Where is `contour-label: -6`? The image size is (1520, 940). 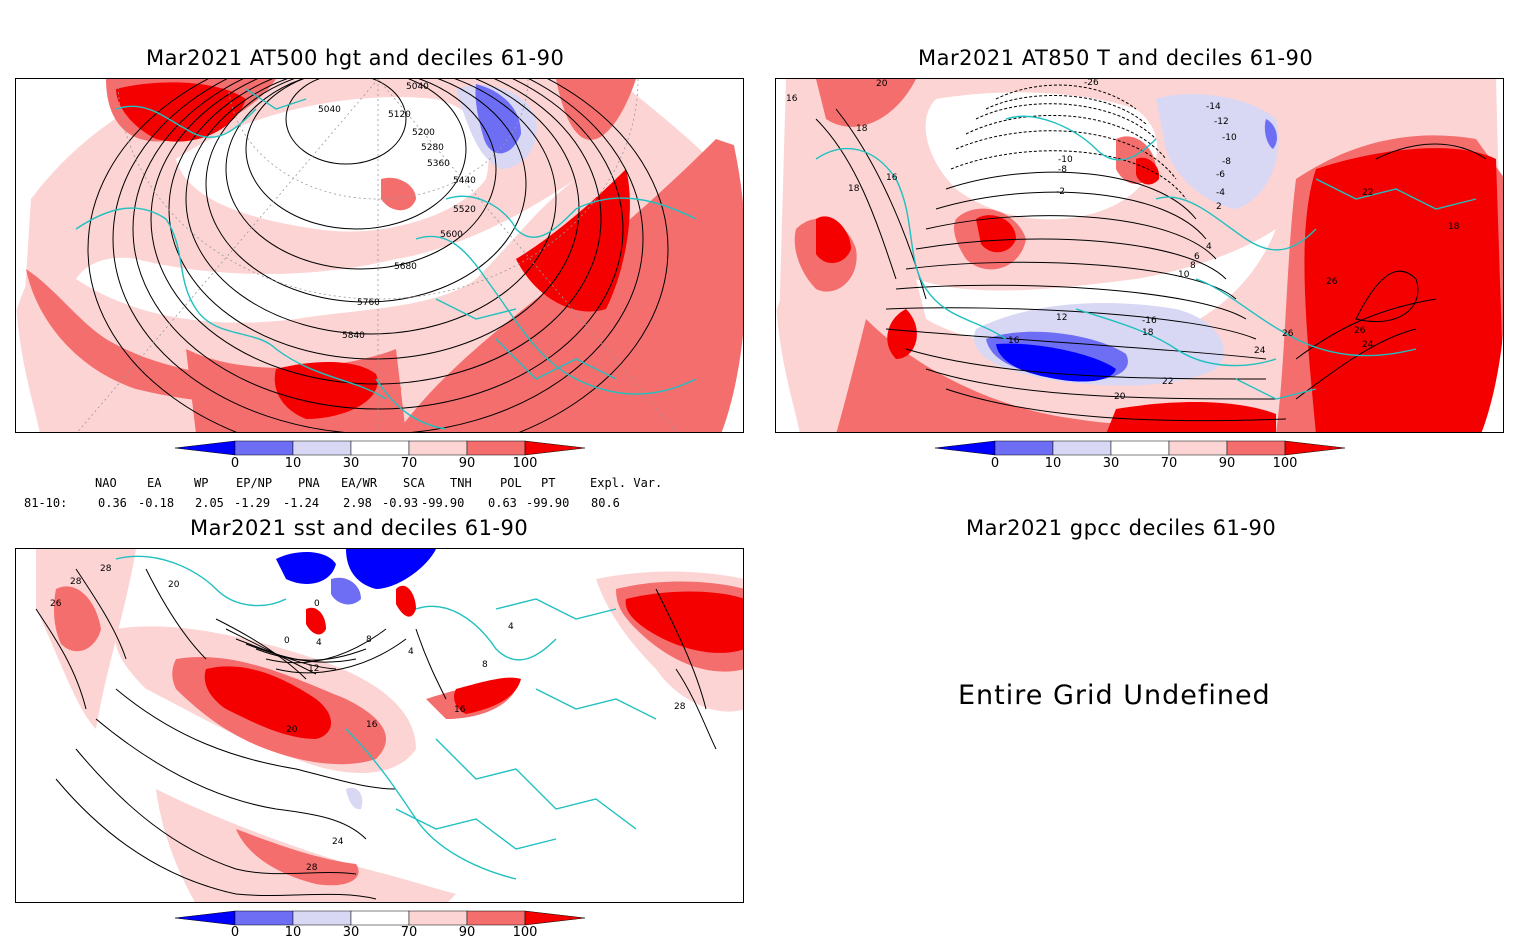
contour-label: -6 is located at coordinates (1220, 175).